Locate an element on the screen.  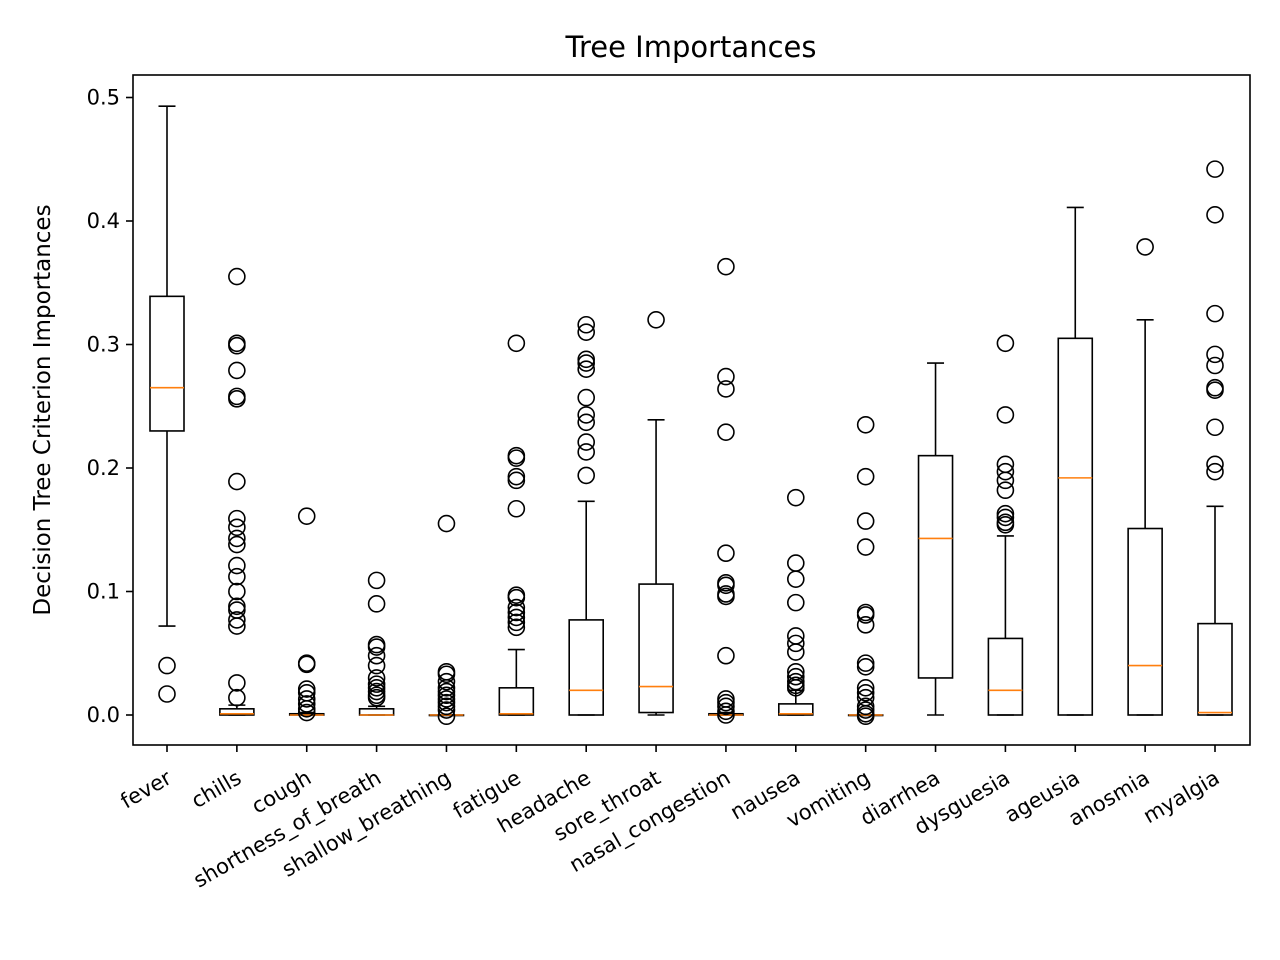
y-axis-label: Decision Tree Criterion Importances is located at coordinates (43, 409).